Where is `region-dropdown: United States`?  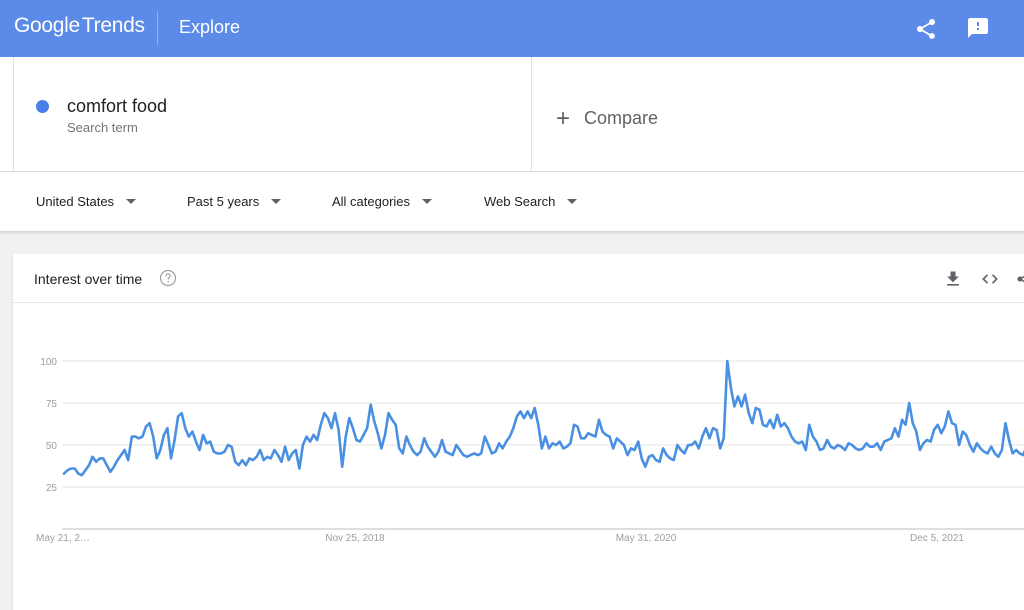 region-dropdown: United States is located at coordinates (86, 201).